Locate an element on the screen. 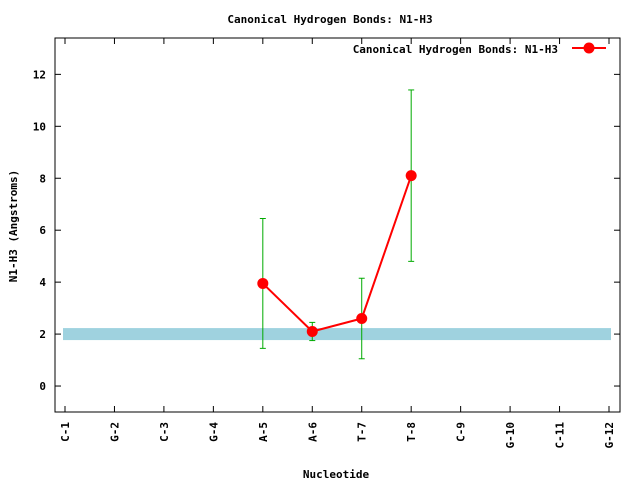  x-tick-label: C-11 is located at coordinates (560, 435).